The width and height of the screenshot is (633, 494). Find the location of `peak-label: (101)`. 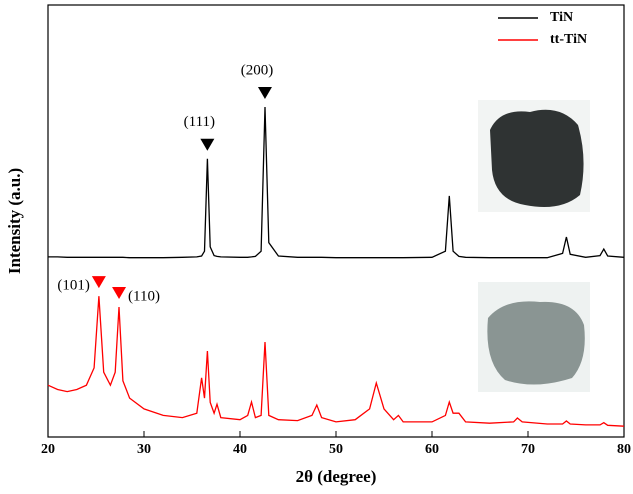

peak-label: (101) is located at coordinates (73, 286).